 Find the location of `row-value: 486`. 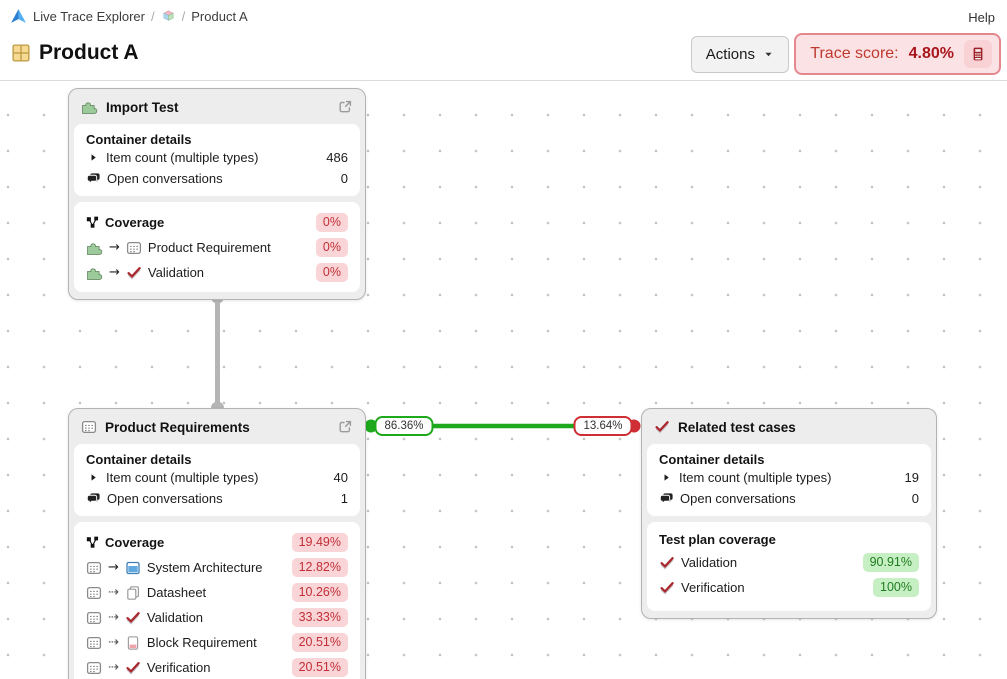

row-value: 486 is located at coordinates (337, 157).